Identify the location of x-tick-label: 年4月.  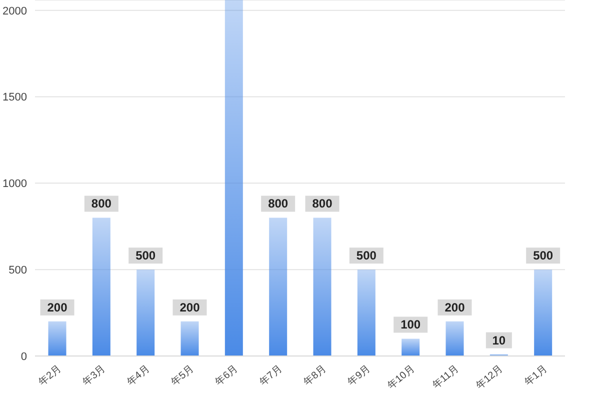
(138, 375).